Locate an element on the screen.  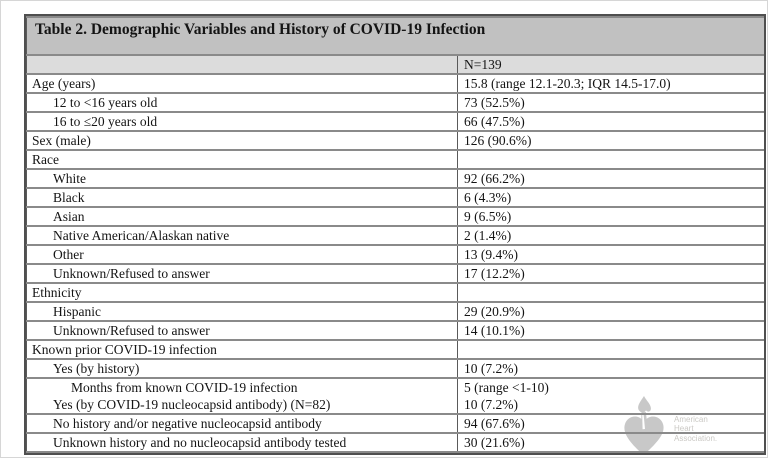
table-row: Race is located at coordinates (396, 159).